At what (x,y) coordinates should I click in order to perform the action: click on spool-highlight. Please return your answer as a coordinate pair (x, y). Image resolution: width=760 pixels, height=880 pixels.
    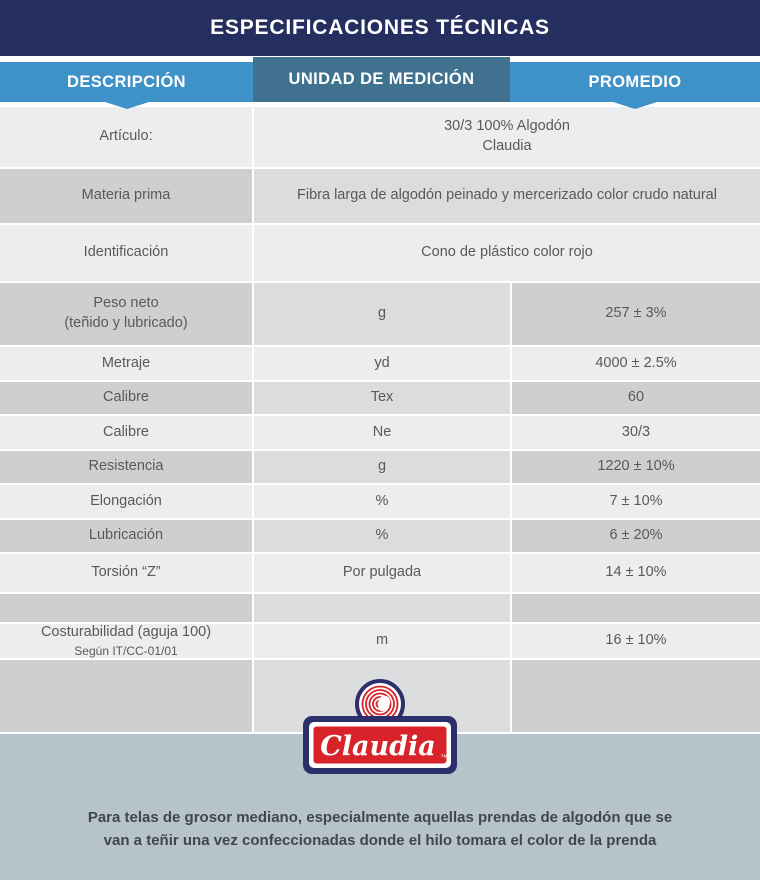
    Looking at the image, I should click on (384, 703).